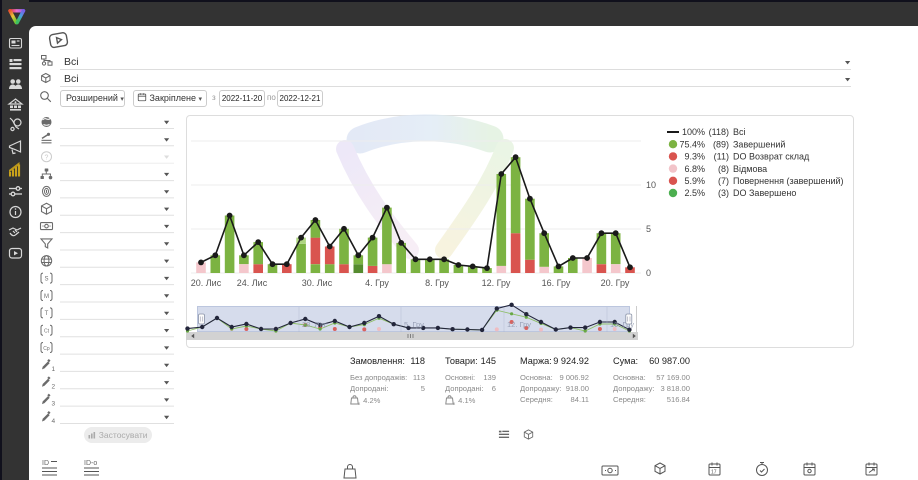 The image size is (918, 480). I want to click on svg-text: (11), so click(721, 157).